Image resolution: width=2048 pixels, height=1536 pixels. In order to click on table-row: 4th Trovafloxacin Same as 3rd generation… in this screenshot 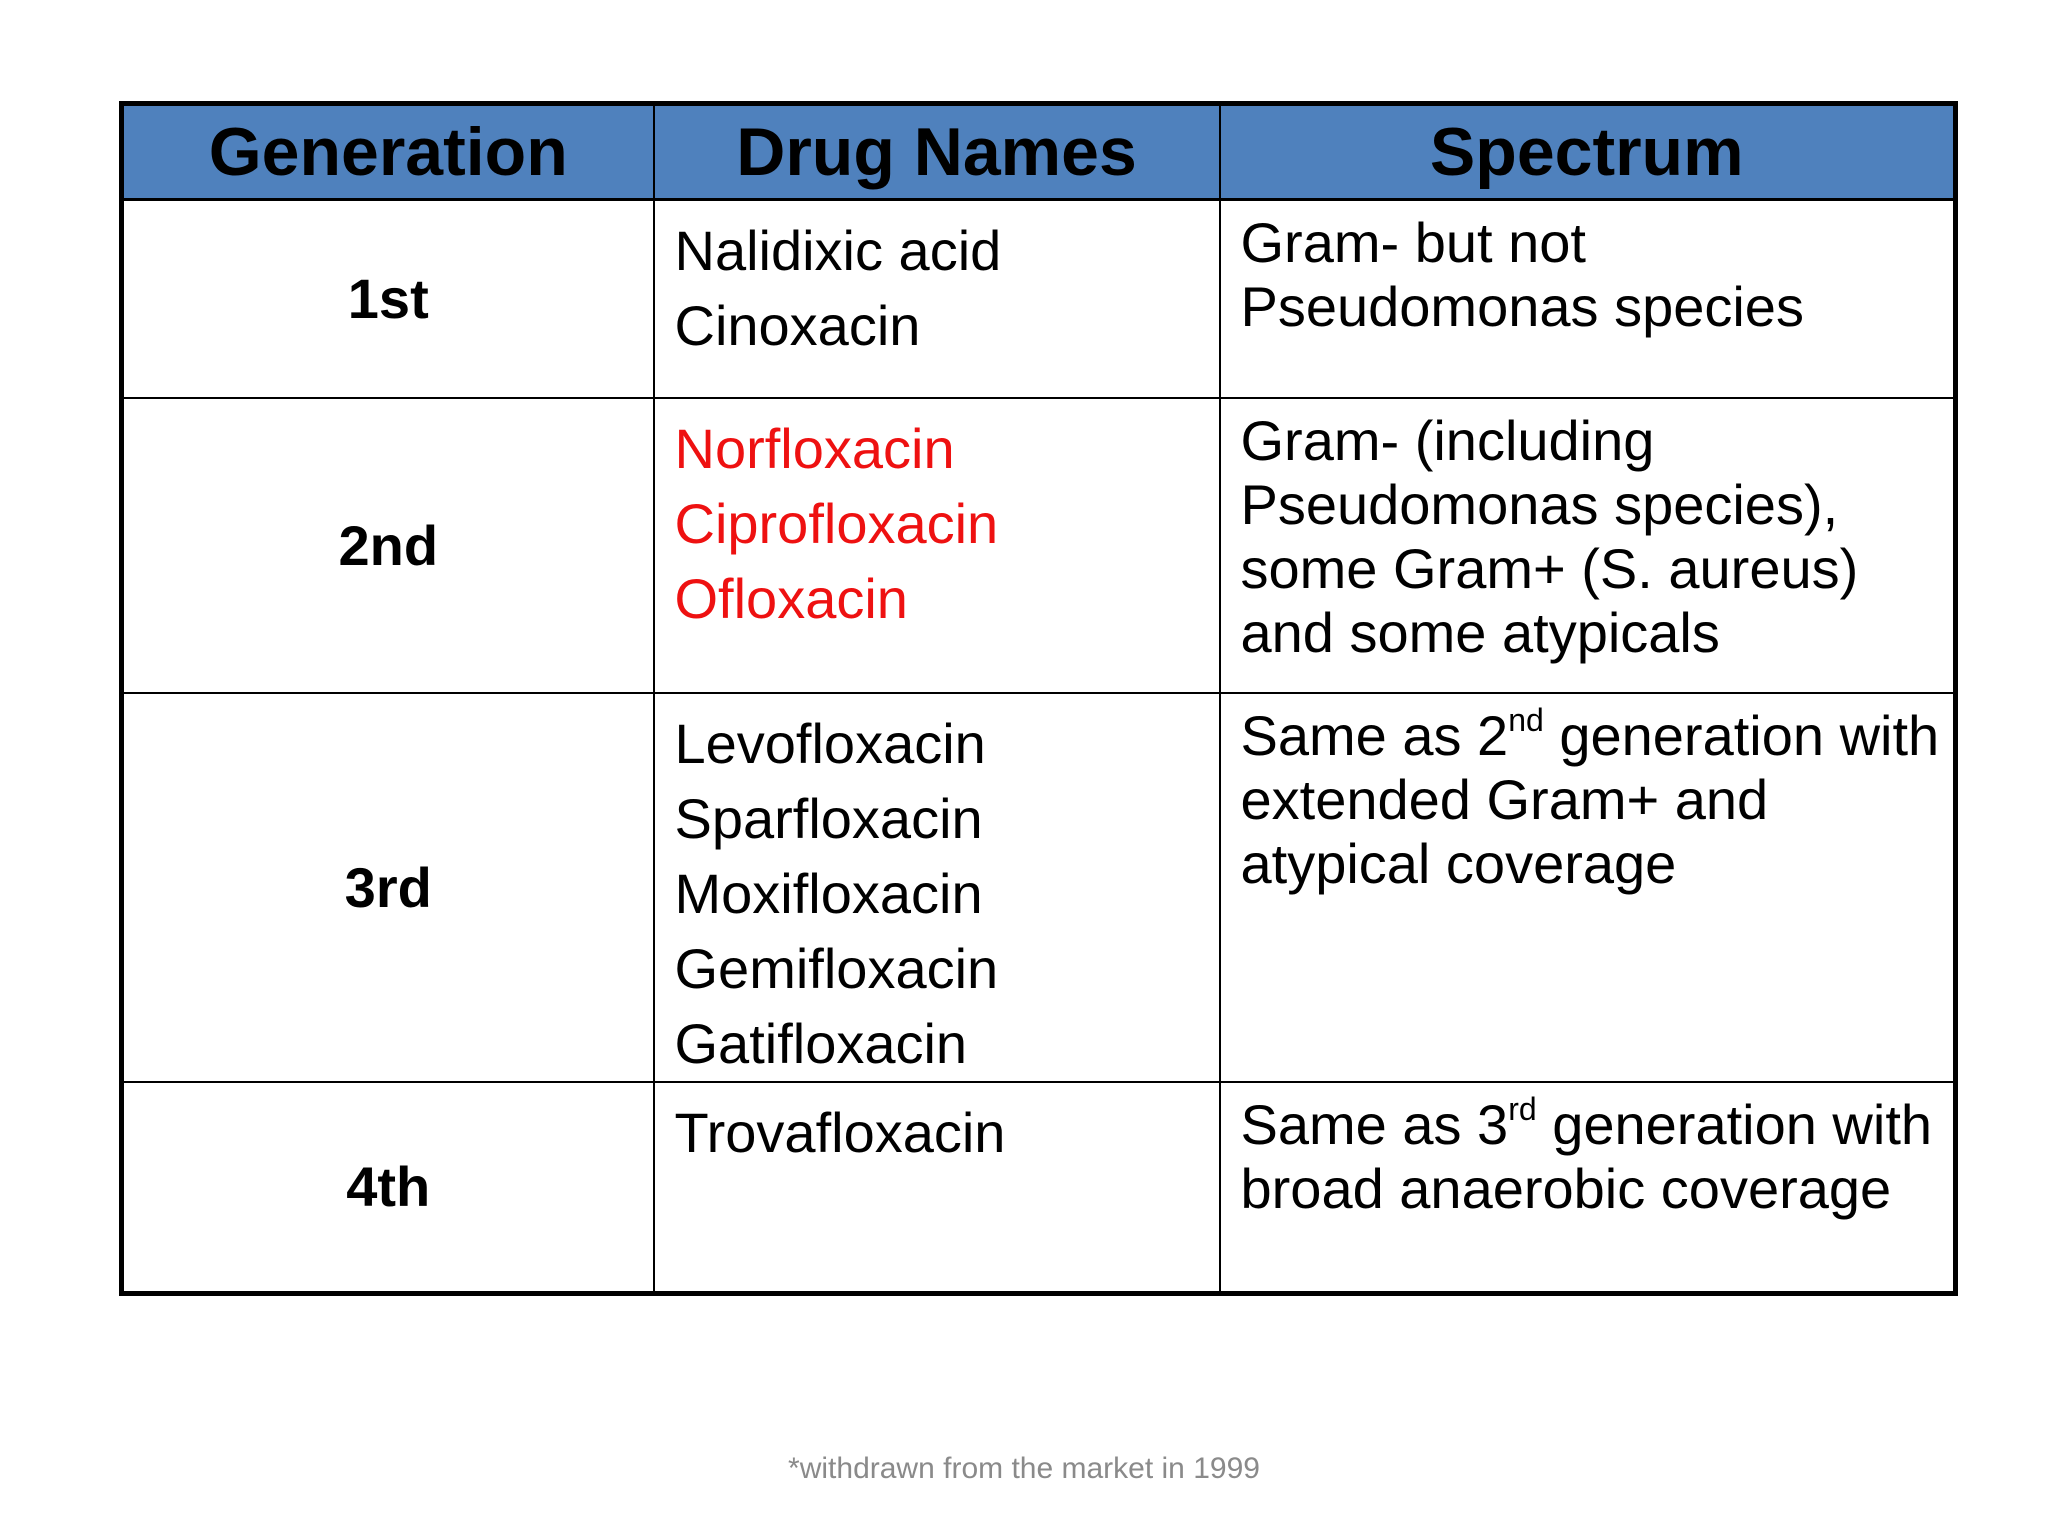, I will do `click(1038, 1188)`.